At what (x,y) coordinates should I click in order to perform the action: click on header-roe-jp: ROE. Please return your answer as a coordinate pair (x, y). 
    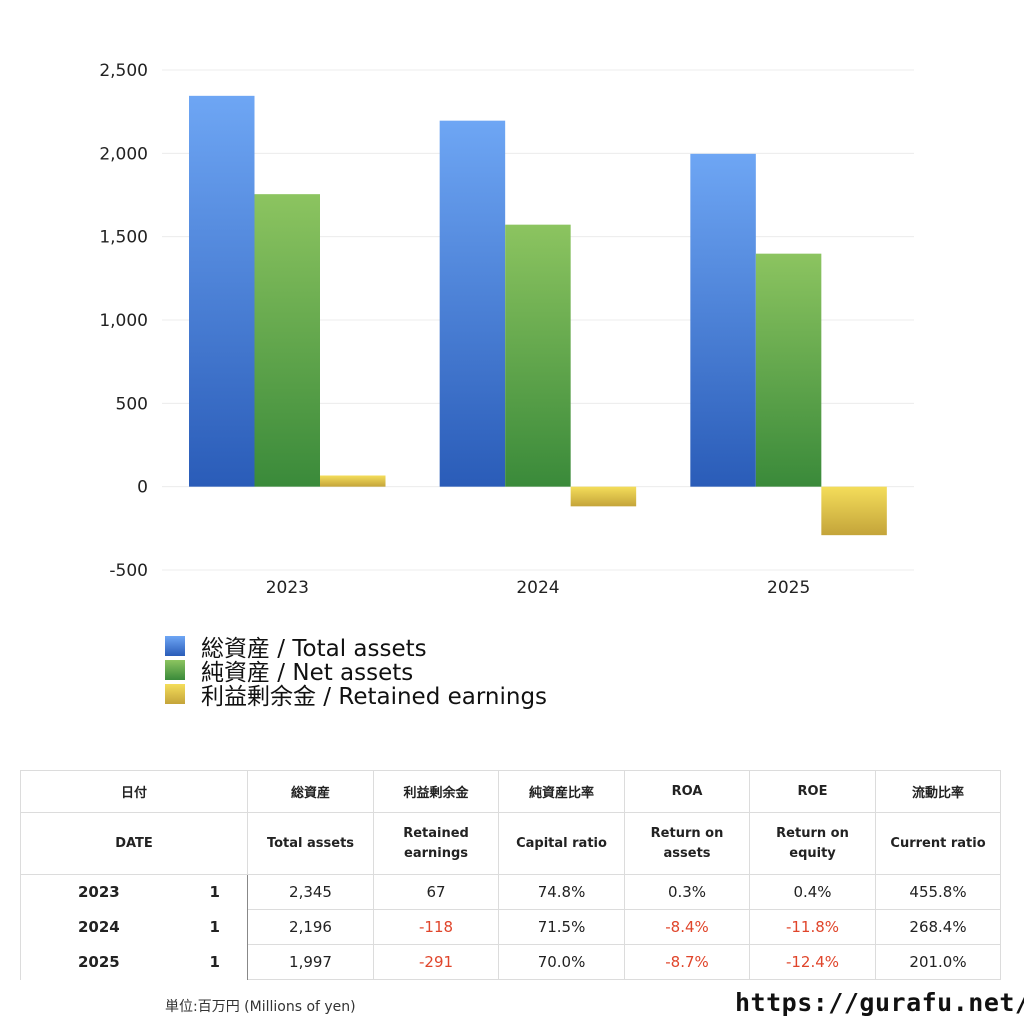
    Looking at the image, I should click on (813, 791).